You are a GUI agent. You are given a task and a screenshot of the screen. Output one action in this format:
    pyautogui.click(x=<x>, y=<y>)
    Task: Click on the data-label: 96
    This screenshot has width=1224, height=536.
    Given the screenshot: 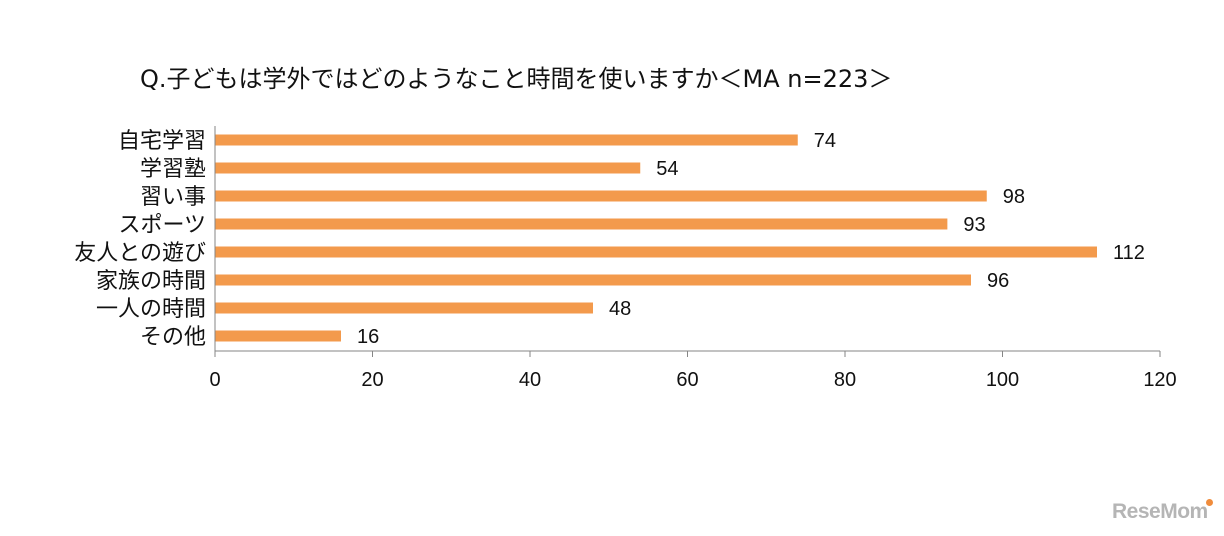 What is the action you would take?
    pyautogui.click(x=998, y=281)
    